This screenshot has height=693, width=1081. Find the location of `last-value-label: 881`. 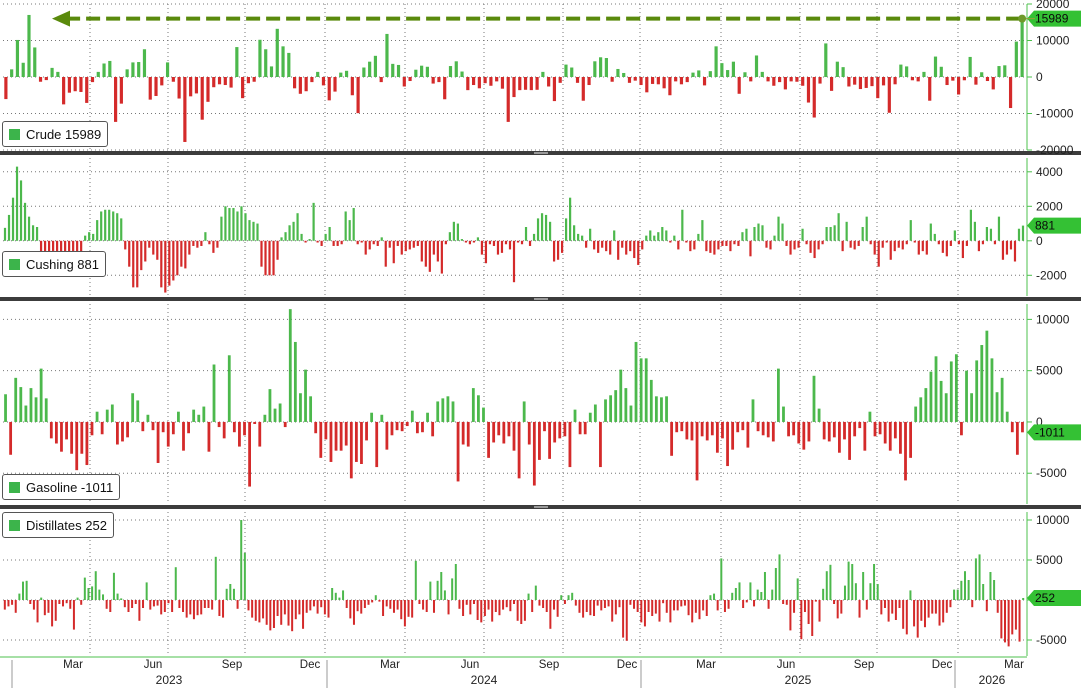

last-value-label: 881 is located at coordinates (1045, 226).